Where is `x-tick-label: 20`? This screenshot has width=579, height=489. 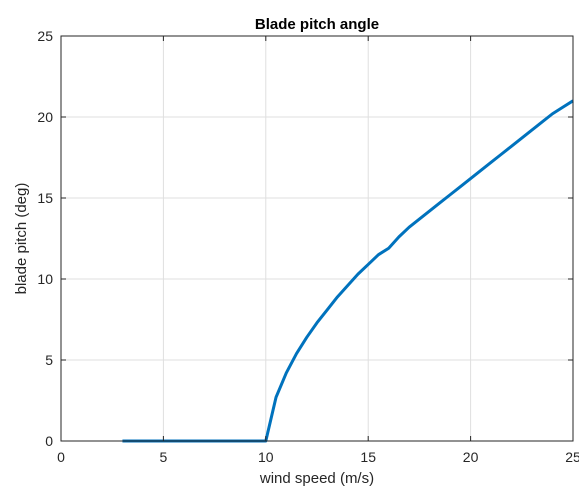
x-tick-label: 20 is located at coordinates (471, 457).